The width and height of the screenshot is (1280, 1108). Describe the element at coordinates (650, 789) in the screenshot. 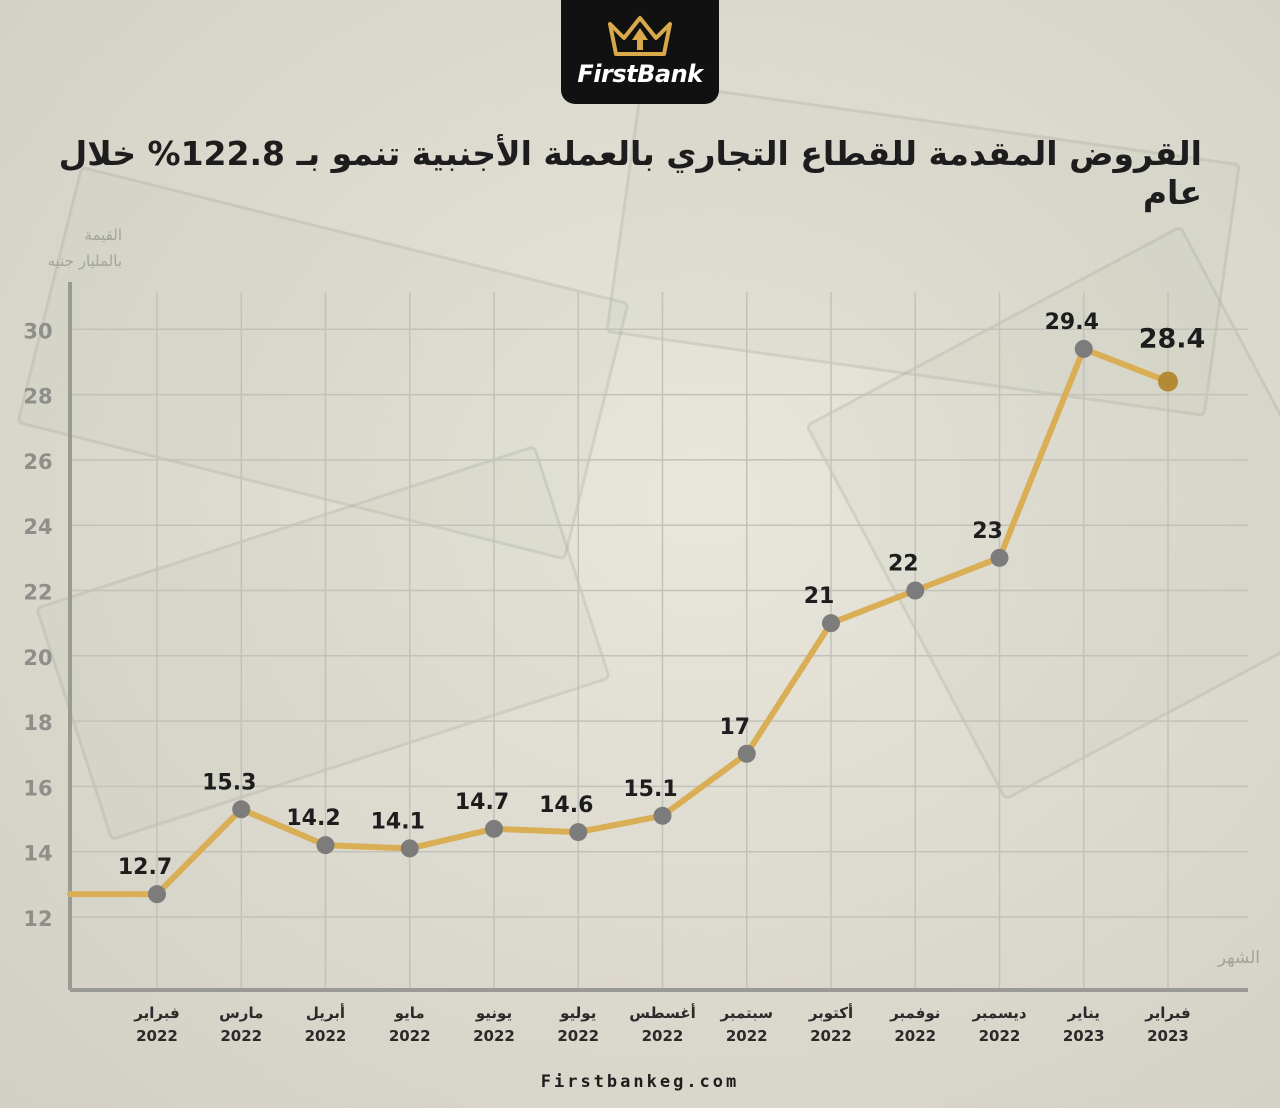

I see `data-label: 15.1` at that location.